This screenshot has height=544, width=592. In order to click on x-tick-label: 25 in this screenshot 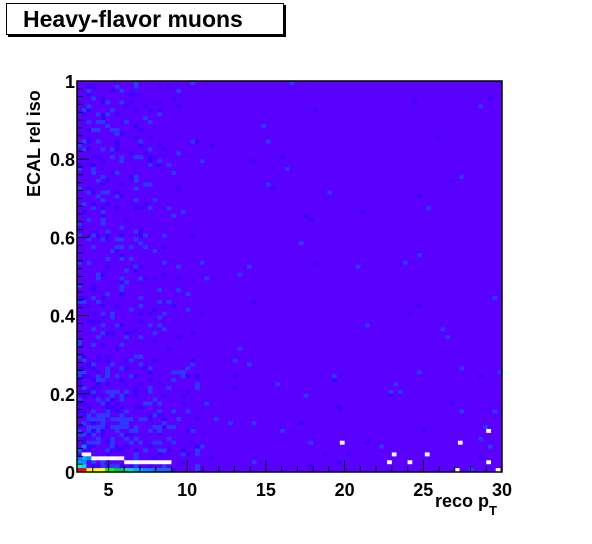, I will do `click(423, 490)`.